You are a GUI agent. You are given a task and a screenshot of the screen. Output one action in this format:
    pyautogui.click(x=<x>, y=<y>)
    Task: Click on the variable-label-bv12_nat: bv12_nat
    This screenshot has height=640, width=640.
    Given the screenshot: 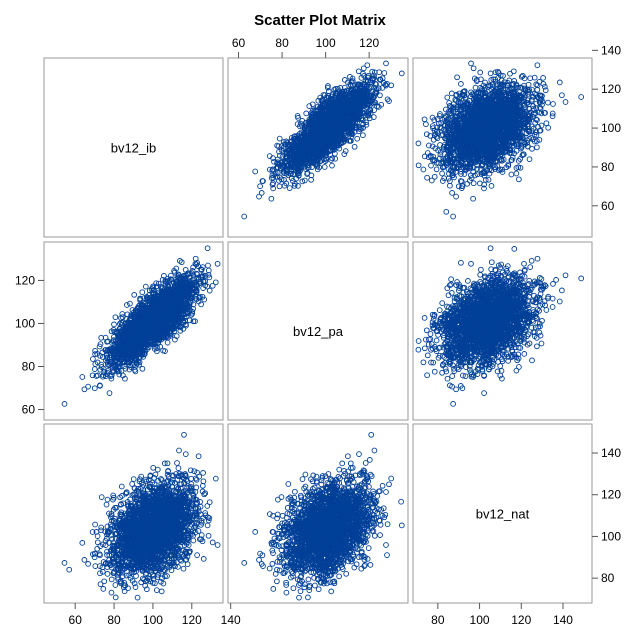 What is the action you would take?
    pyautogui.click(x=503, y=514)
    